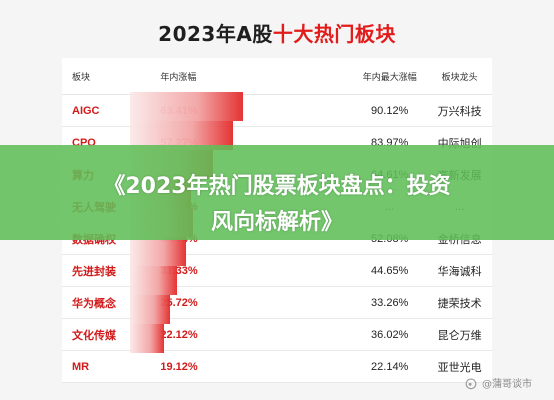 The height and width of the screenshot is (400, 554). What do you see at coordinates (471, 383) in the screenshot?
I see `weibo-icon` at bounding box center [471, 383].